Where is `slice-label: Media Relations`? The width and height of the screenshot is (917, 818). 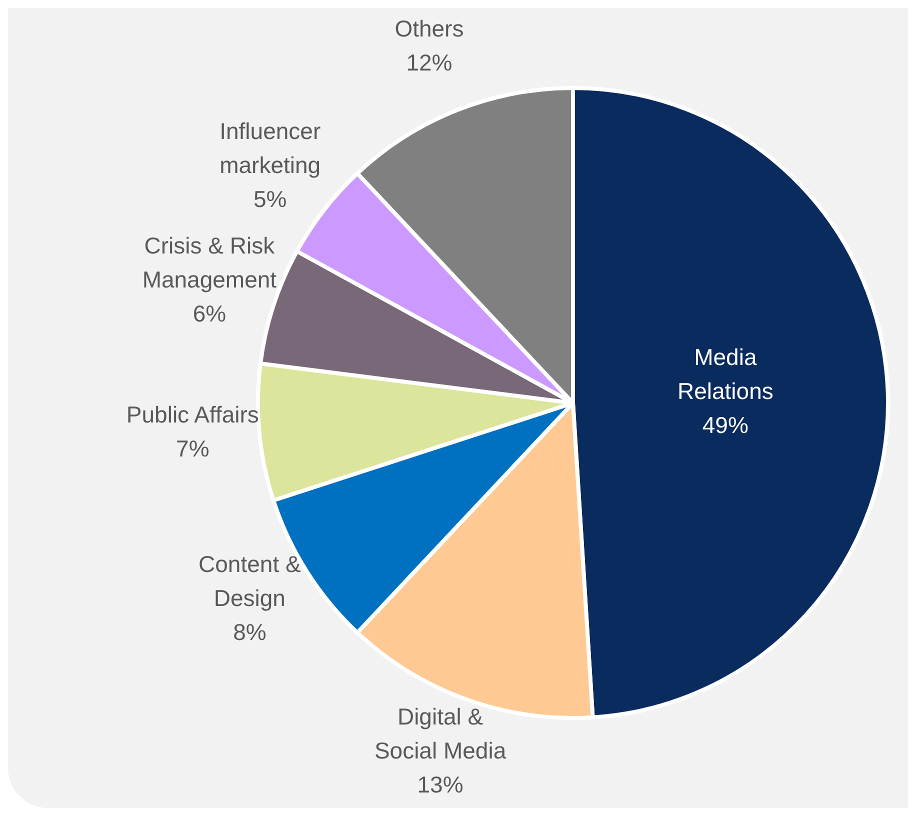 slice-label: Media Relations is located at coordinates (725, 374).